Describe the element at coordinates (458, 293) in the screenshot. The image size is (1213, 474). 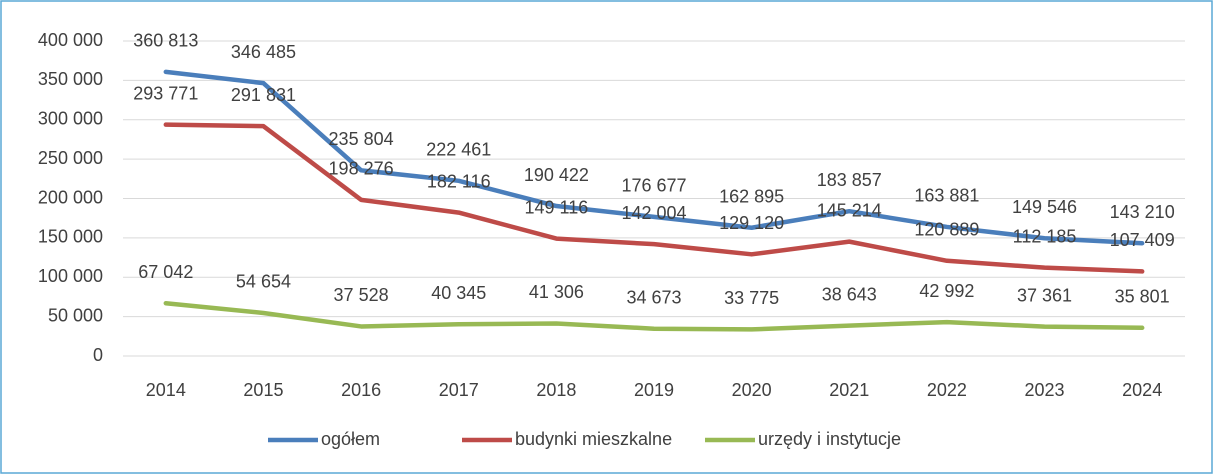
I see `data-label: 40 345` at that location.